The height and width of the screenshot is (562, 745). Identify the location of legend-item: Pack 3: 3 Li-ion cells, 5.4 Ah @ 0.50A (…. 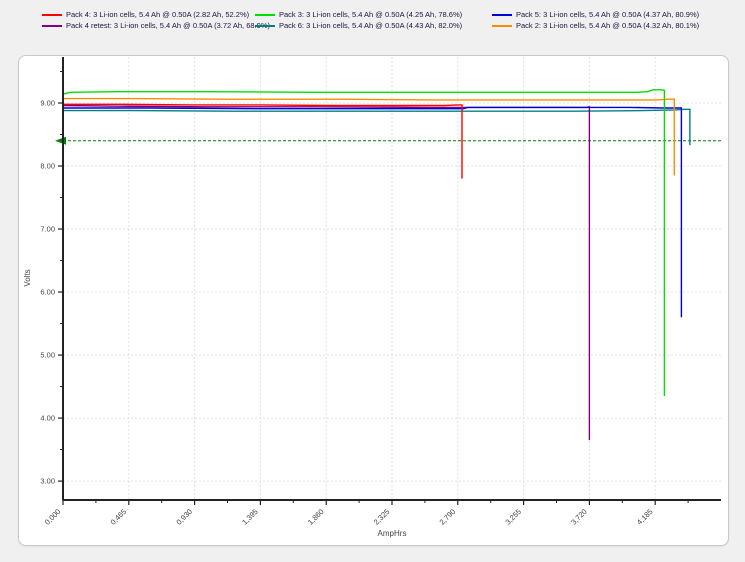
(373, 15).